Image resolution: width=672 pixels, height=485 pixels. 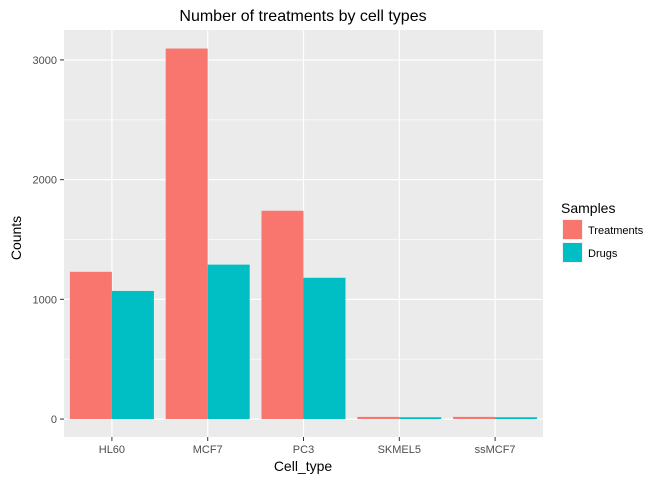 What do you see at coordinates (495, 450) in the screenshot?
I see `x-tick-label: ssMCF7` at bounding box center [495, 450].